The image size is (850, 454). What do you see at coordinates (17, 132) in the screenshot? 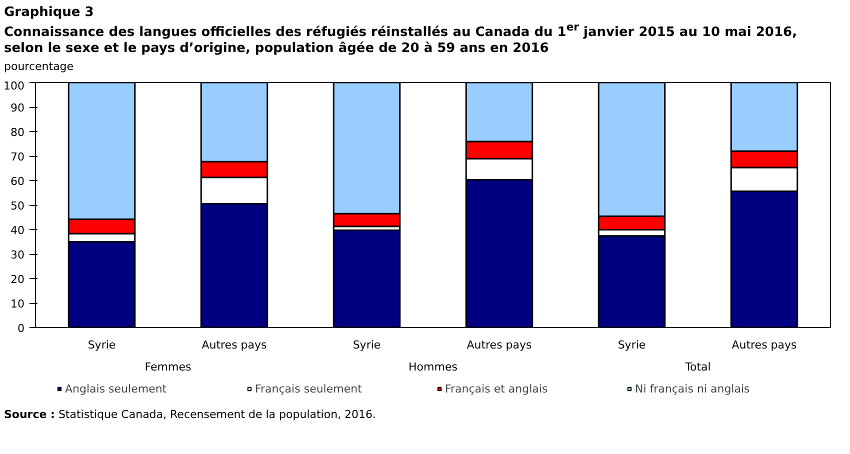
I see `y-tick-label: 80` at bounding box center [17, 132].